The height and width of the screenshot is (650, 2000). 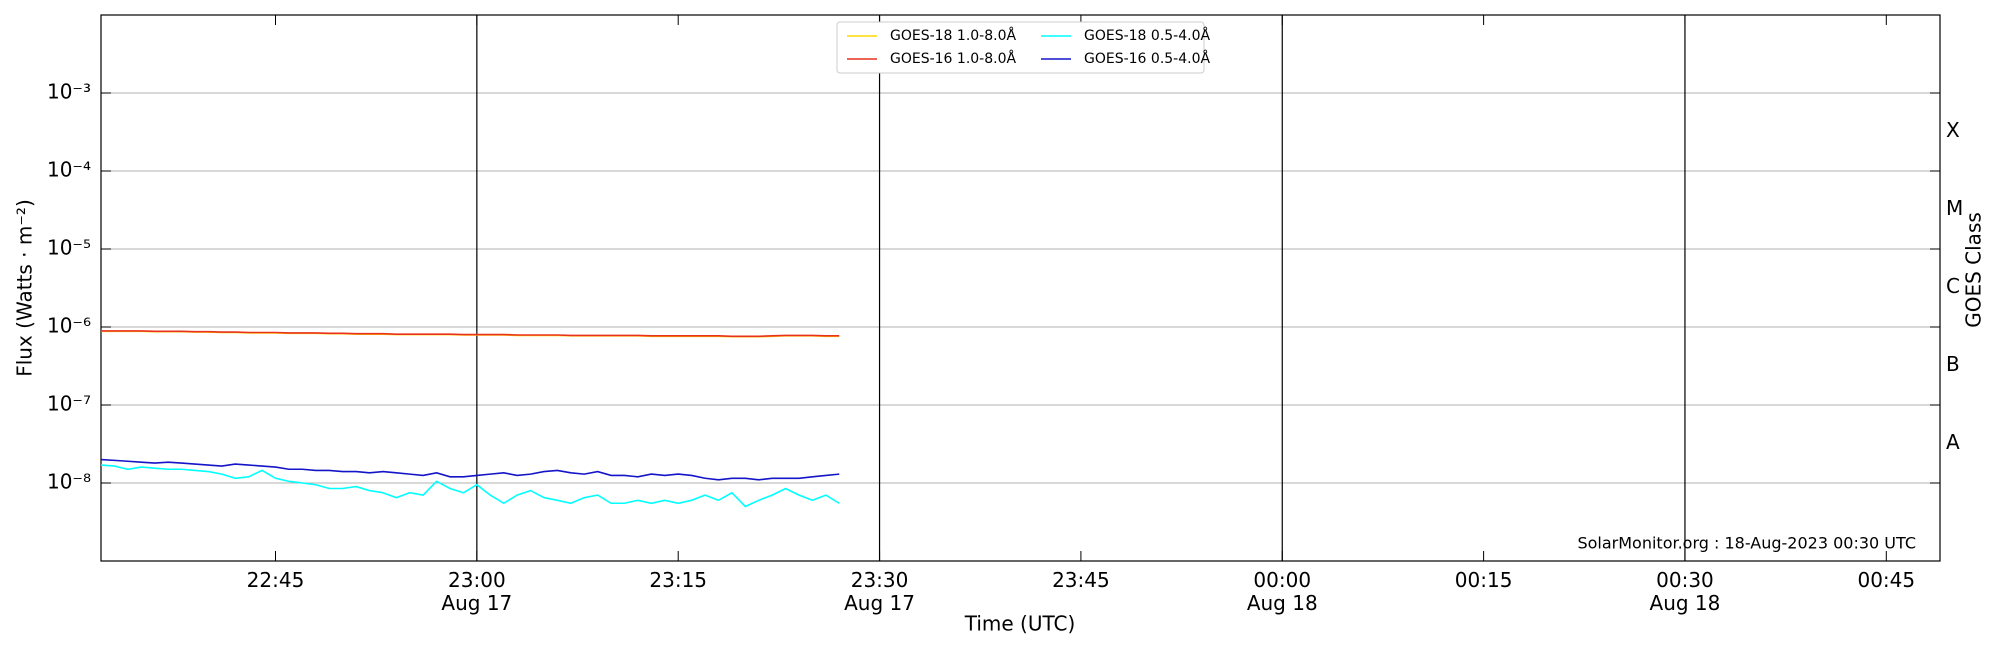 What do you see at coordinates (1746, 543) in the screenshot?
I see `annotation: SolarMonitor.org : 18-Aug-2023 00:30 UTC` at bounding box center [1746, 543].